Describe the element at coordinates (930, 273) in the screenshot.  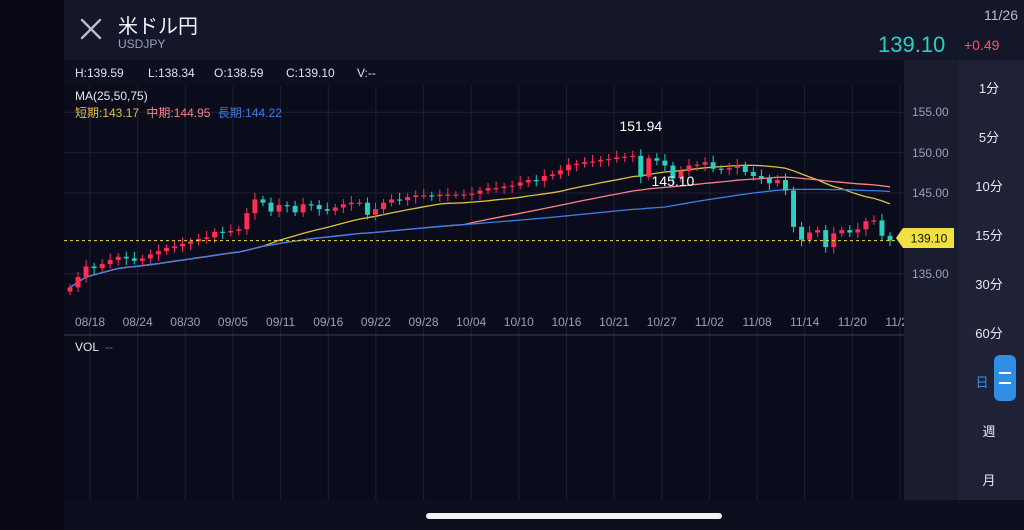
I see `price-axis-label: 135.00` at that location.